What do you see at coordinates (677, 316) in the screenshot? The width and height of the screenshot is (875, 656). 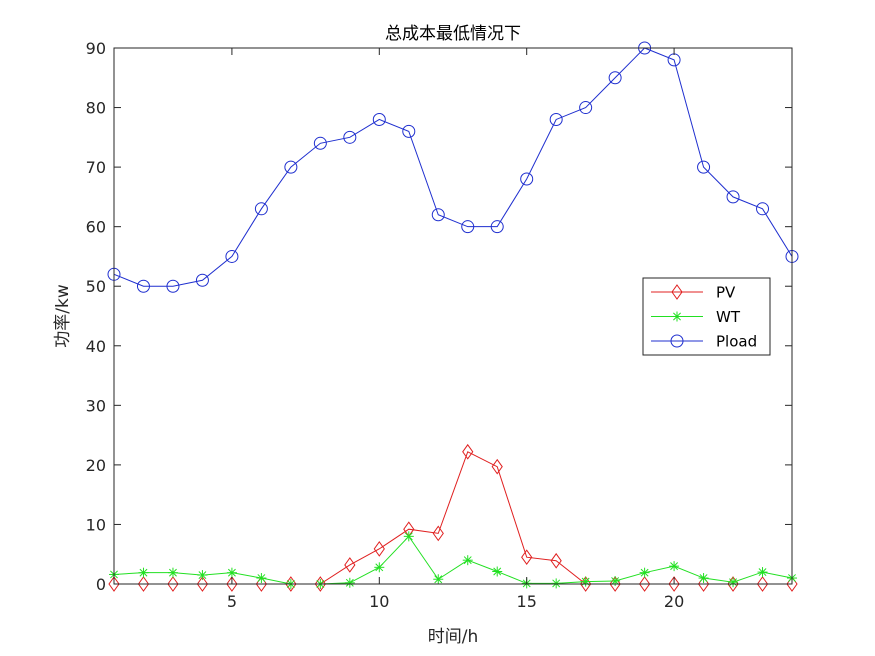 I see `point-legend-wt` at bounding box center [677, 316].